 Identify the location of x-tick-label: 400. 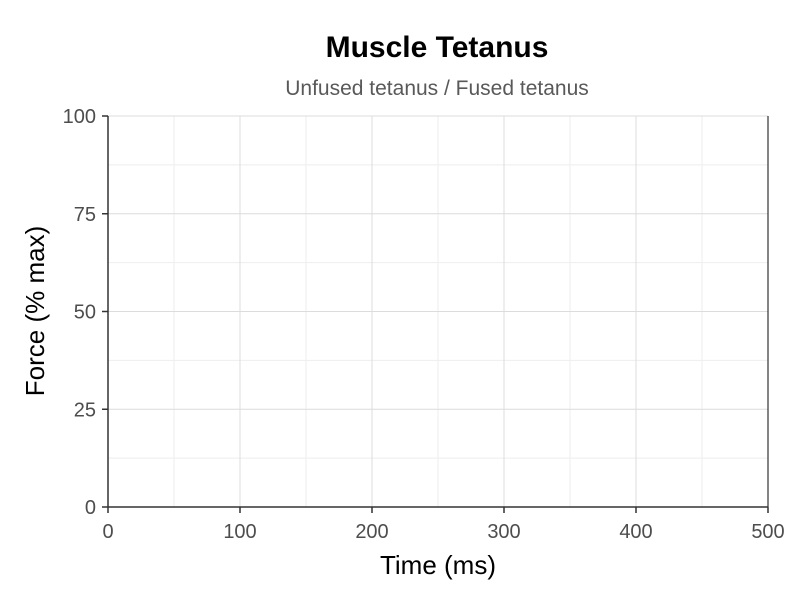
(635, 532).